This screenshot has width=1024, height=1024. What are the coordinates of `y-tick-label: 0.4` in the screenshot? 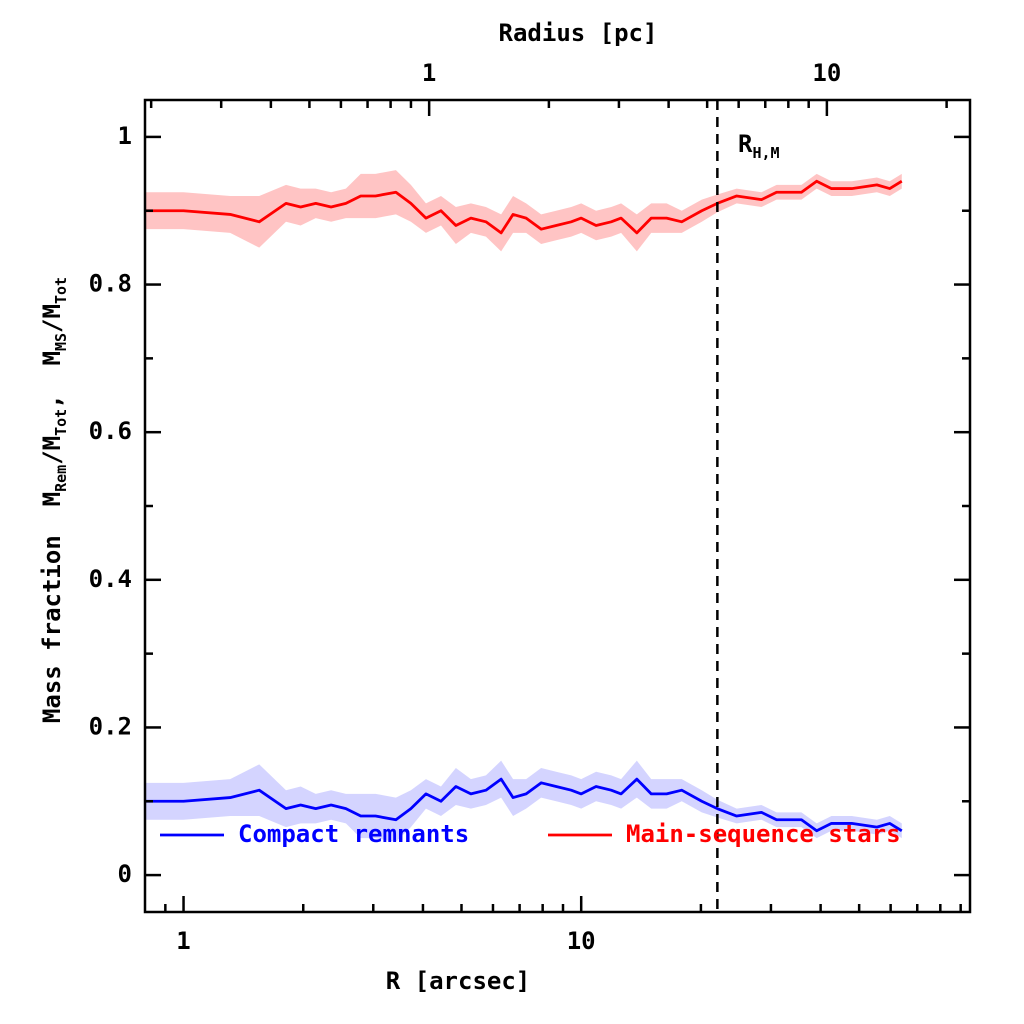 It's located at (110, 579).